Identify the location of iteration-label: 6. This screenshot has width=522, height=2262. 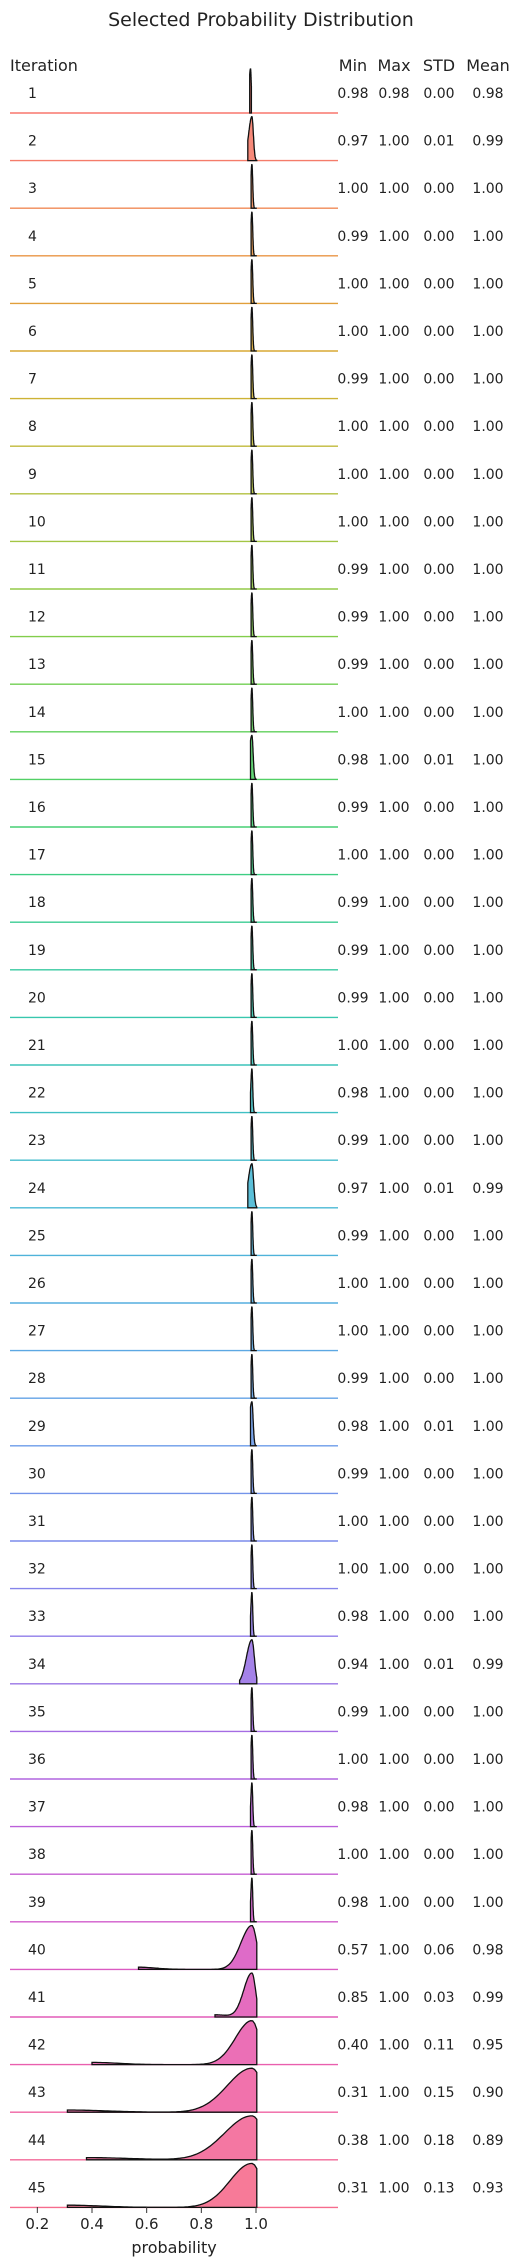
(32, 332).